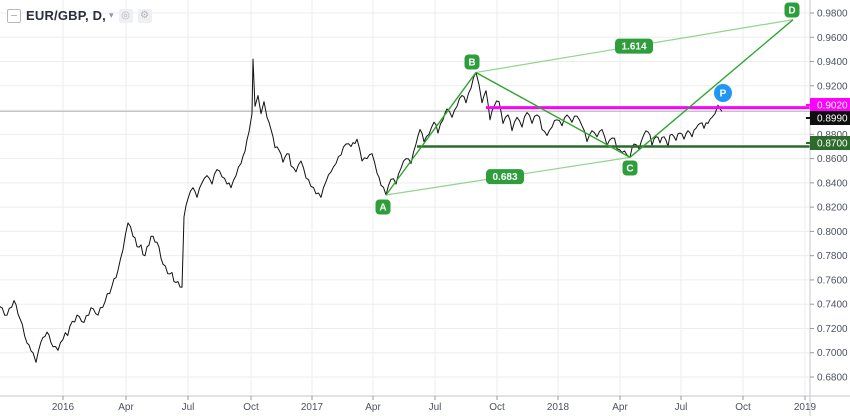 This screenshot has width=850, height=416. Describe the element at coordinates (805, 407) in the screenshot. I see `time-tick-label: 2019` at that location.